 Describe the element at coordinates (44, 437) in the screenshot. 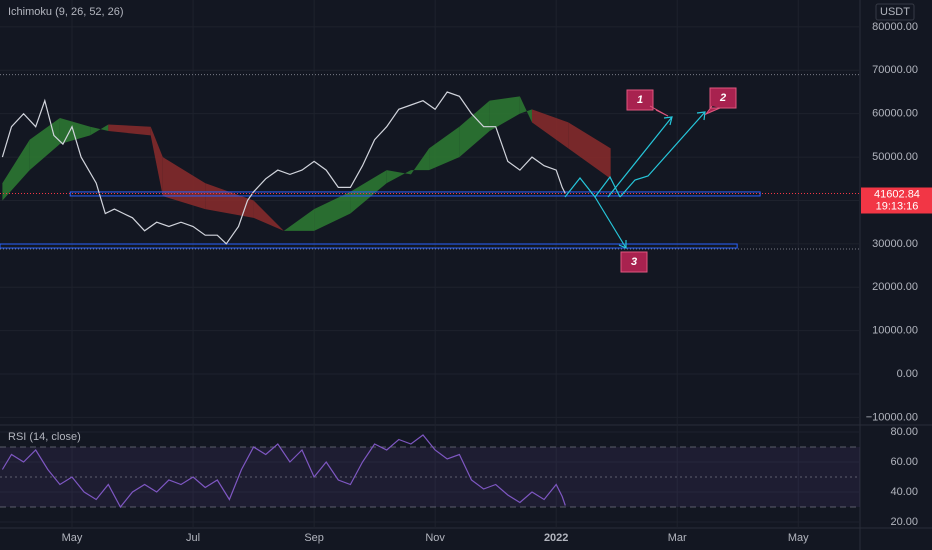

I see `indicator-label: RSI (14, close)` at that location.